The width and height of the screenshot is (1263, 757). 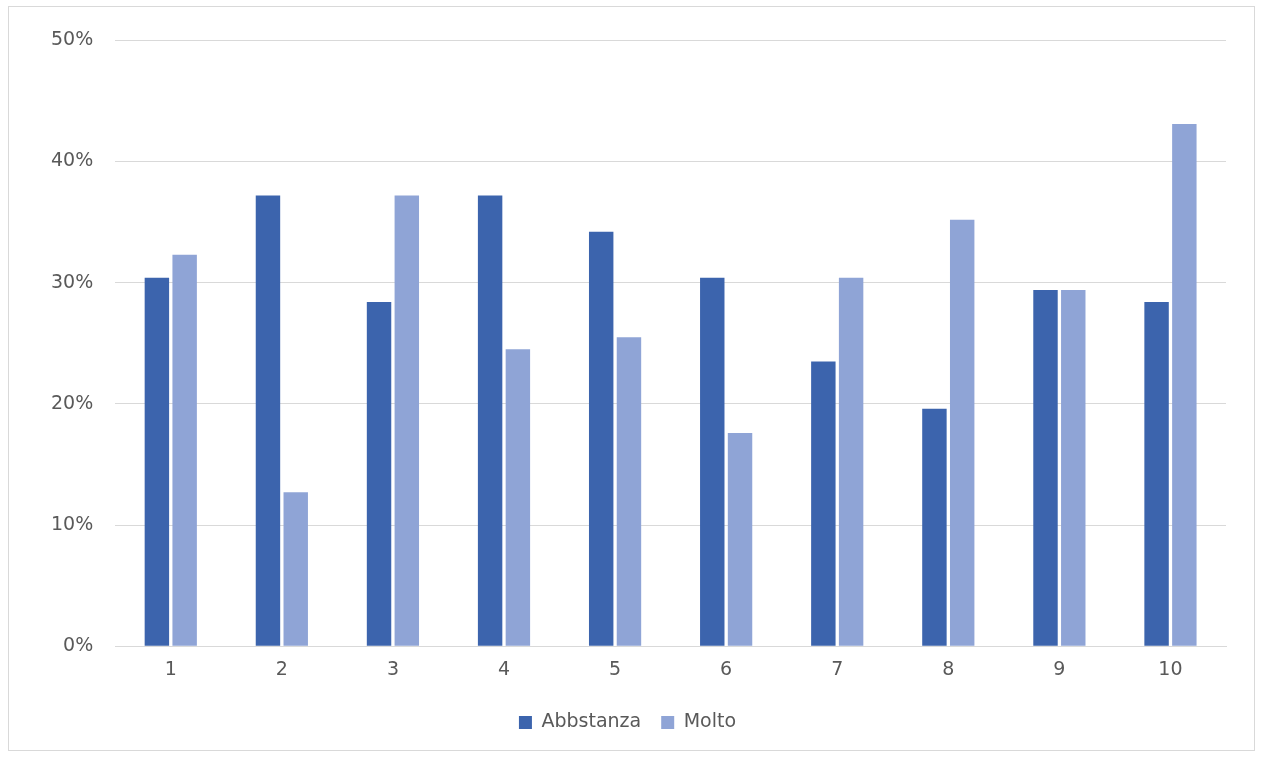 What do you see at coordinates (72, 159) in the screenshot?
I see `y-tick-label: 40%` at bounding box center [72, 159].